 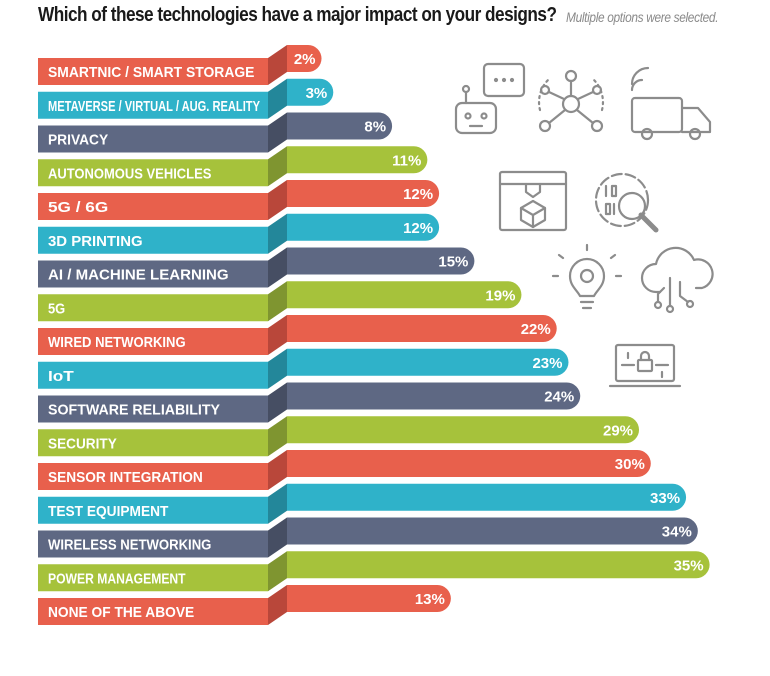 I want to click on value-label: 8%, so click(x=375, y=127).